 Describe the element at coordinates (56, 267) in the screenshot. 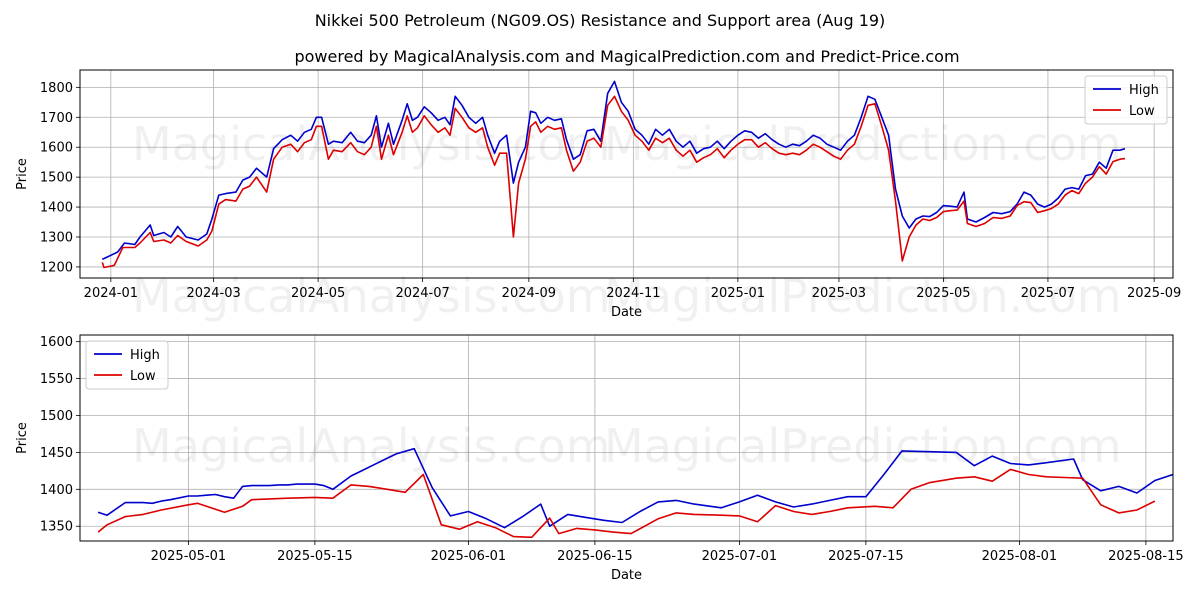

I see `y-tick-label: 1200` at that location.